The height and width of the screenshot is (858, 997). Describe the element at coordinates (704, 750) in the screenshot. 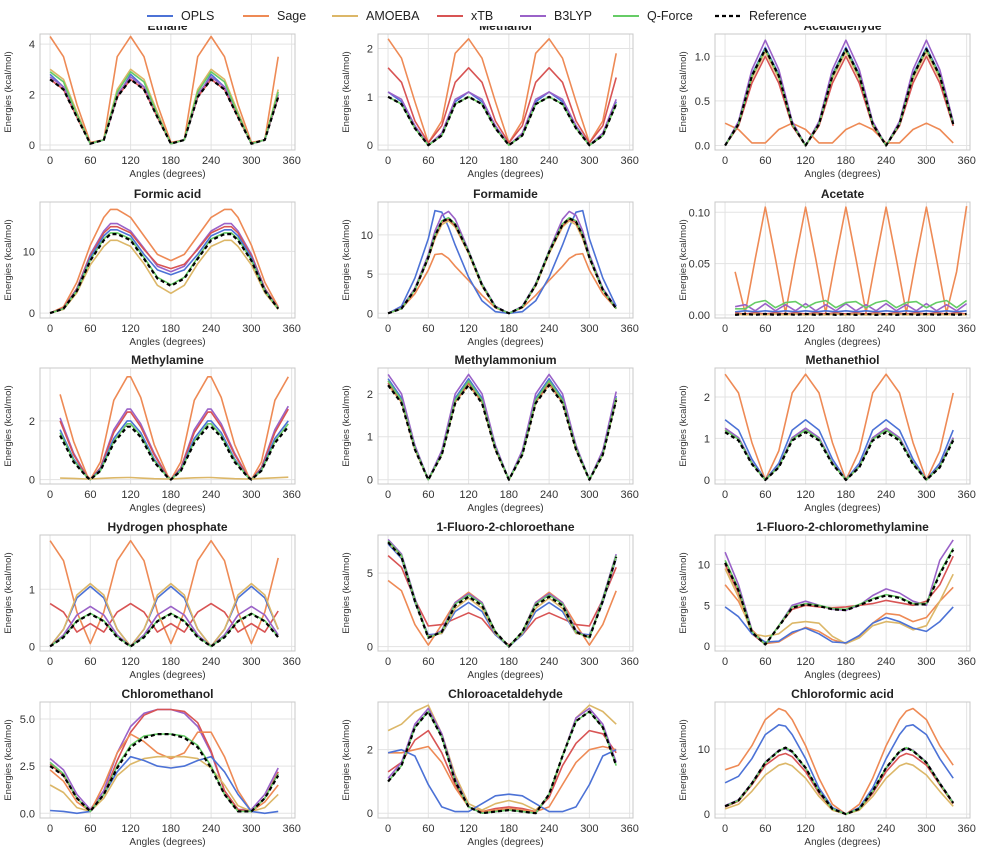

I see `y-tick-label: 10` at that location.